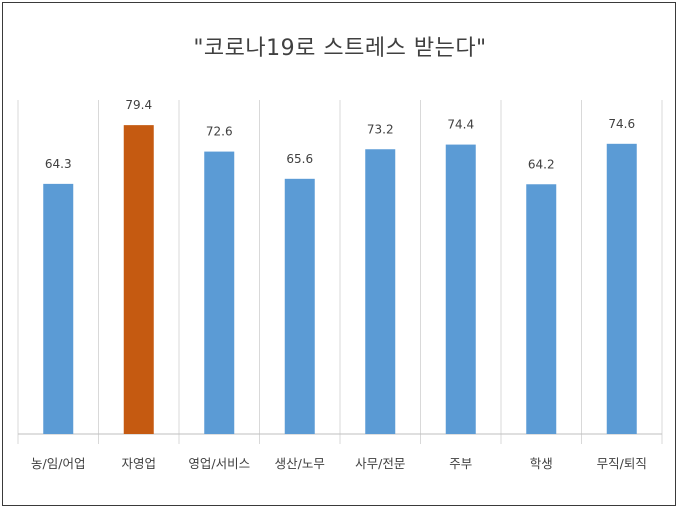  What do you see at coordinates (219, 463) in the screenshot?
I see `category-label: 영업/서비스` at bounding box center [219, 463].